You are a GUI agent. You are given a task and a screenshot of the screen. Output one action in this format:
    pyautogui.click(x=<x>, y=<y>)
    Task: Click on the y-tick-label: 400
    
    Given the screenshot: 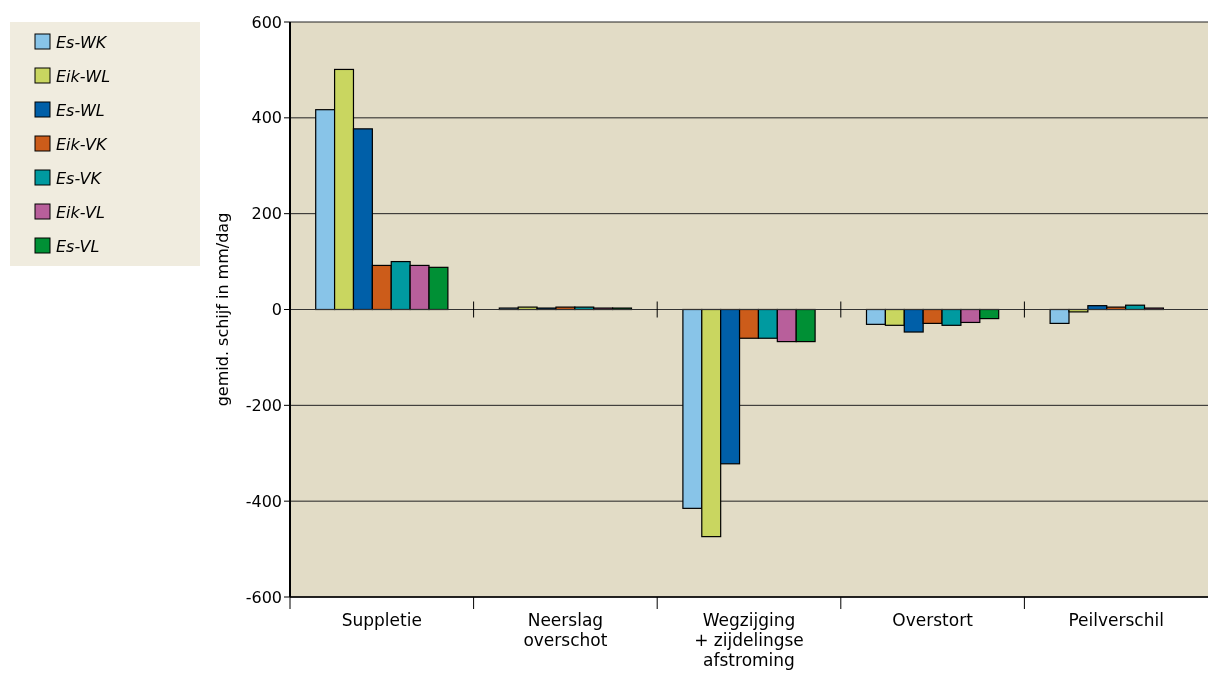 What is the action you would take?
    pyautogui.click(x=266, y=118)
    